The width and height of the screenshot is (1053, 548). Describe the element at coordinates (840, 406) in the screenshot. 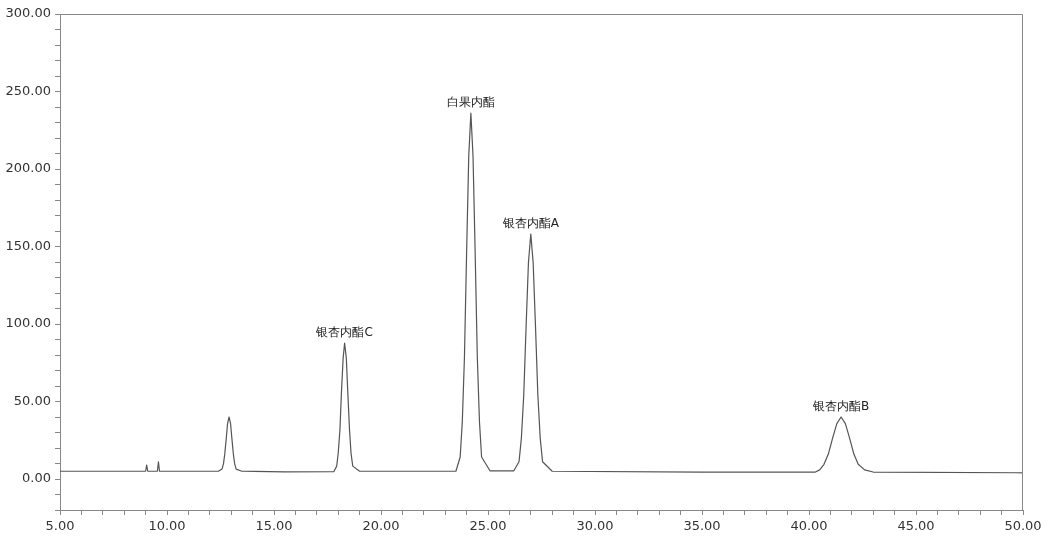

I see `annotation: 银杏内酯B` at that location.